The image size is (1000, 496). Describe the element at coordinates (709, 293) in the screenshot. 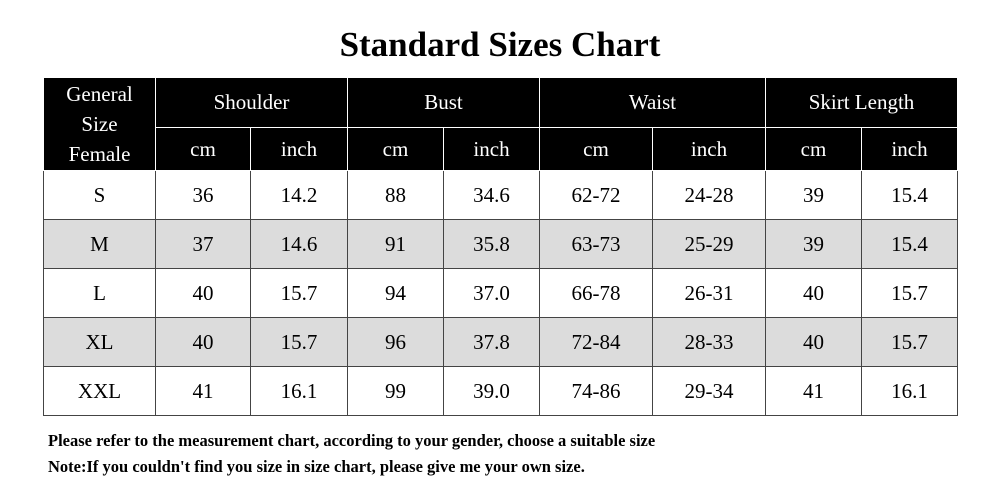

I see `cell: 26-31` at that location.